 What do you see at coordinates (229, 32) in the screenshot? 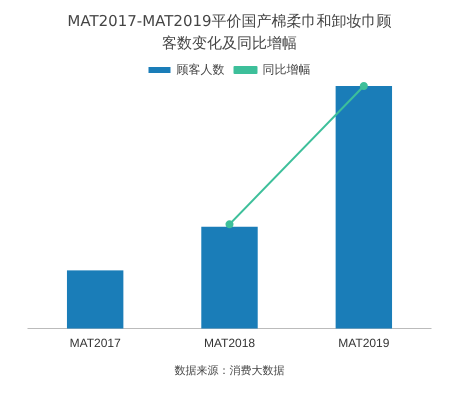
I see `chart-title: MAT2017-MAT2019平价国产棉柔巾和卸妆巾顾客数变化及同比增幅` at bounding box center [229, 32].